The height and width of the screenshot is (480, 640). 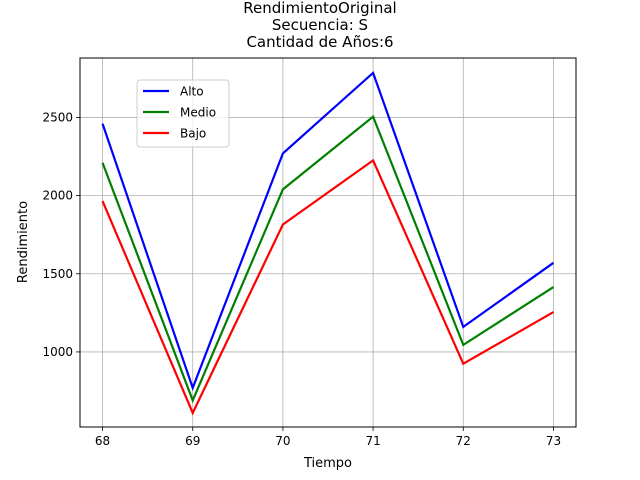 What do you see at coordinates (192, 92) in the screenshot?
I see `legend-label: Alto` at bounding box center [192, 92].